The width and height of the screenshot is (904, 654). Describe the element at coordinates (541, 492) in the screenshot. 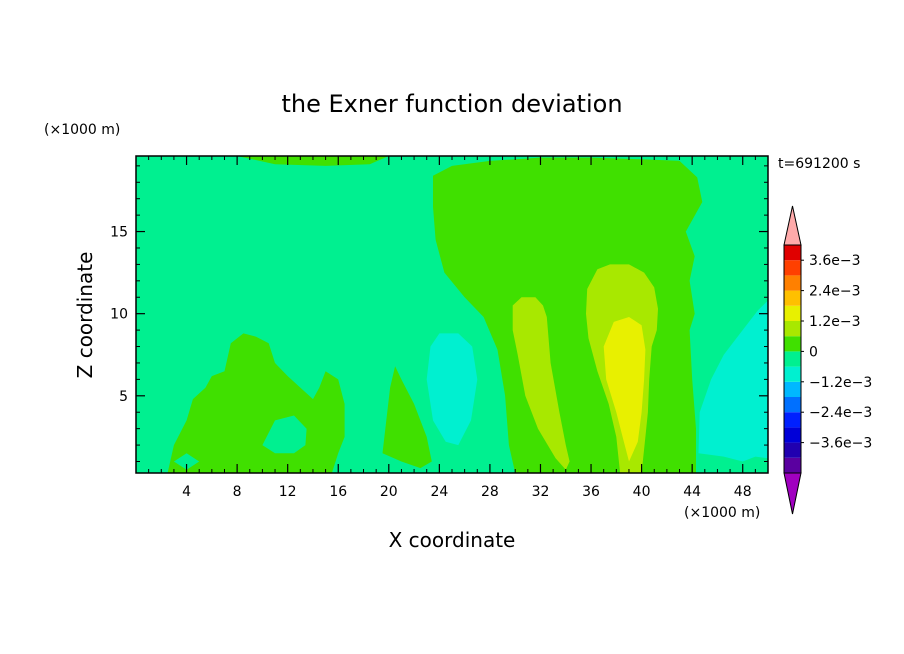

I see `x-tick-label: 32` at that location.